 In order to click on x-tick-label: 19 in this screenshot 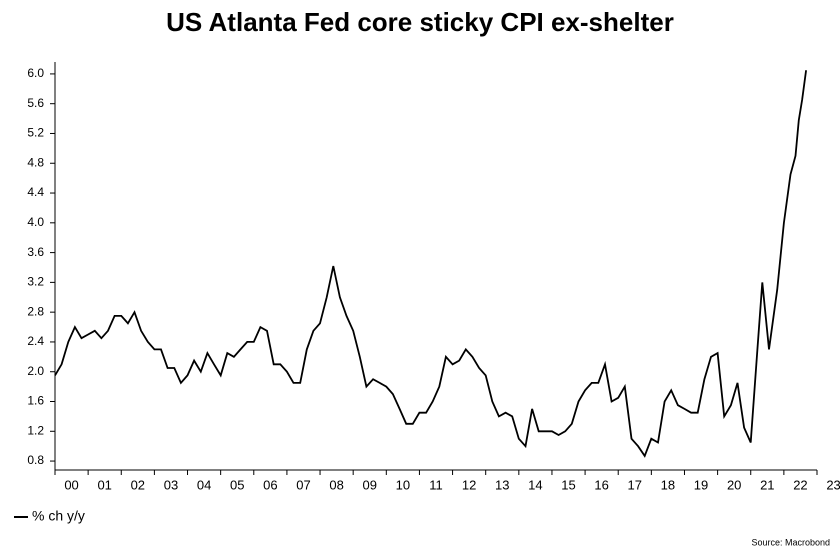, I will do `click(701, 484)`.